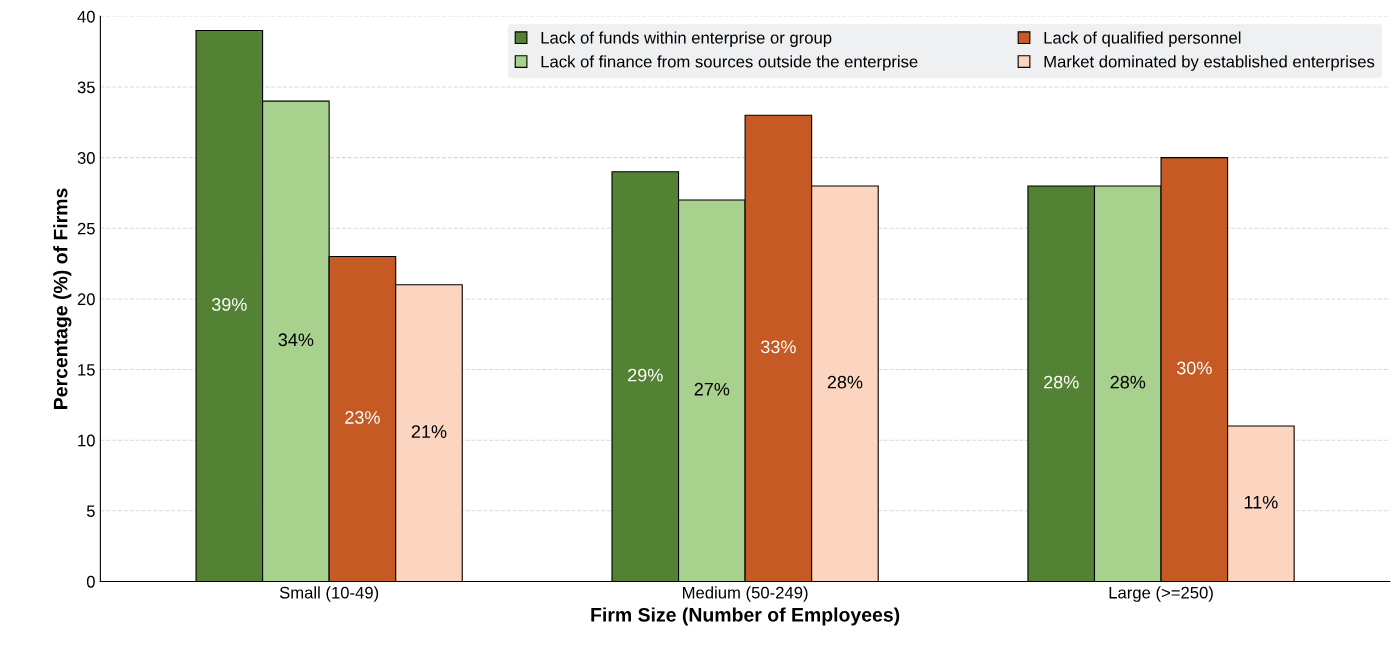 The width and height of the screenshot is (1394, 657). I want to click on x-tick-label: Large (>=250), so click(1161, 594).